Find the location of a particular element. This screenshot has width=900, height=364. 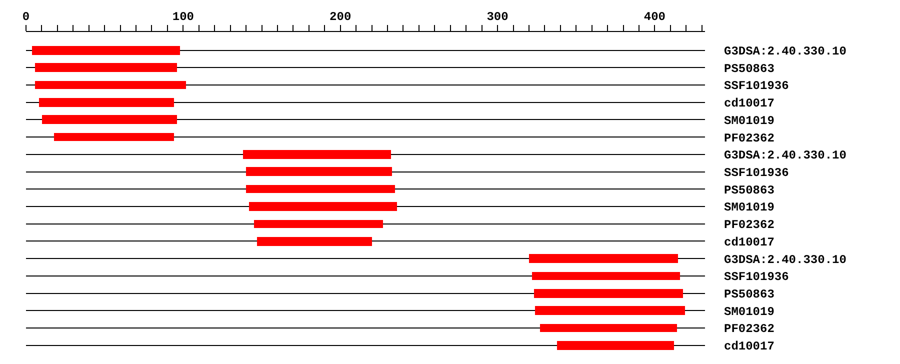

x-tick-label: 100 is located at coordinates (183, 17).